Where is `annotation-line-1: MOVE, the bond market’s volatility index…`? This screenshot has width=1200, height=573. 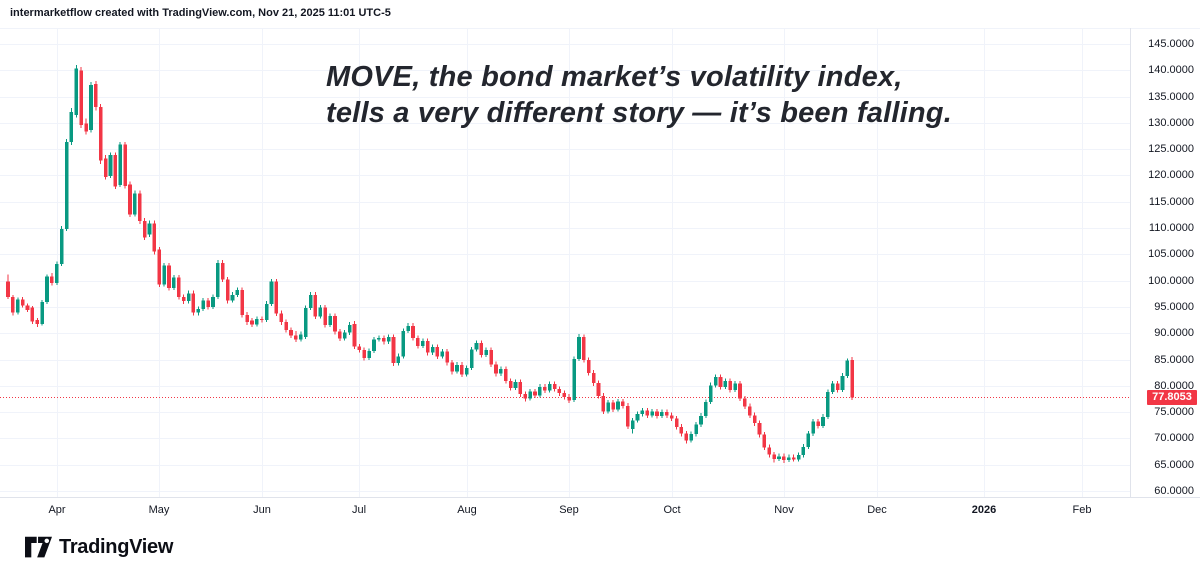
annotation-line-1: MOVE, the bond market’s volatility index… is located at coordinates (614, 77).